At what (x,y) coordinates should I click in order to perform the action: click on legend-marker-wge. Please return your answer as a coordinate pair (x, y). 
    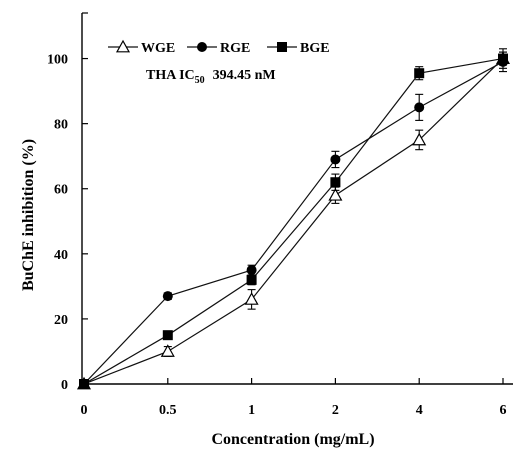
    Looking at the image, I should click on (123, 46).